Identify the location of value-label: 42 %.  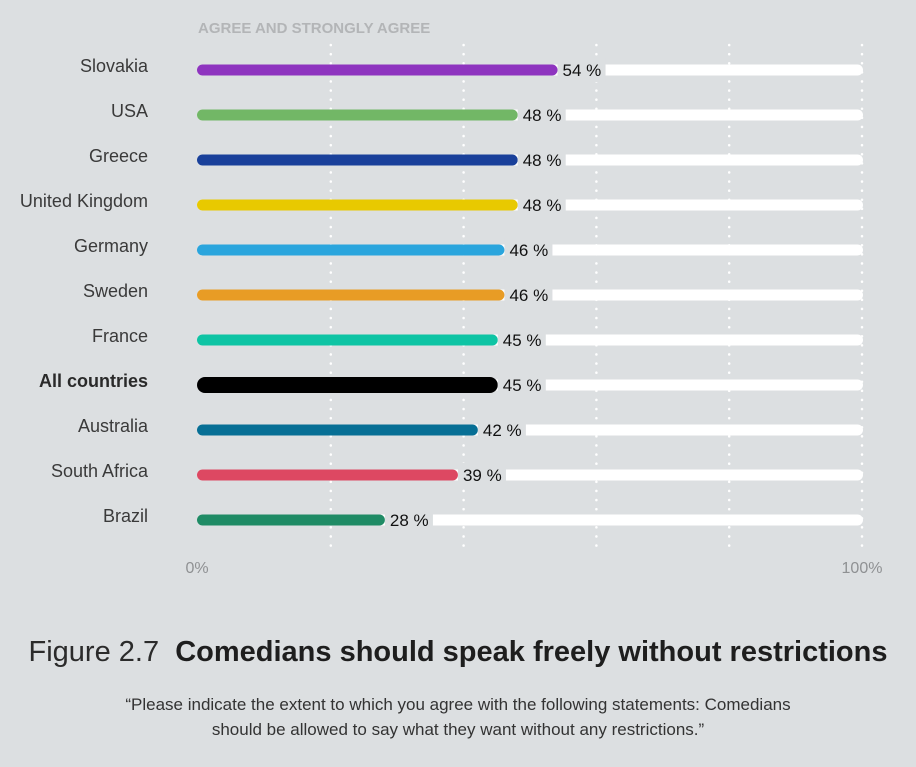
(502, 430).